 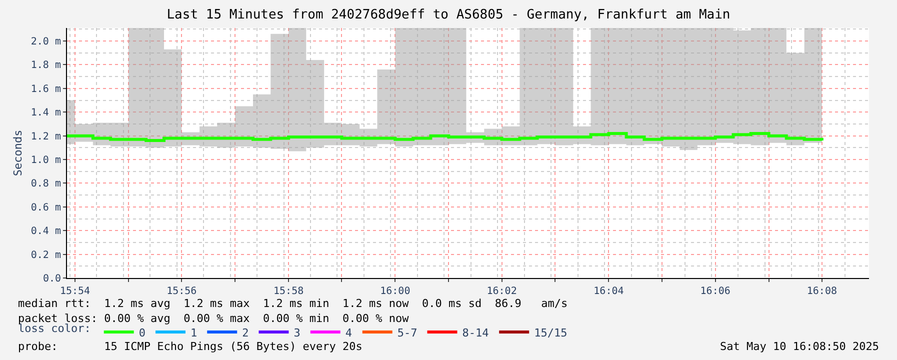 What do you see at coordinates (18, 153) in the screenshot?
I see `y-axis-title: Seconds` at bounding box center [18, 153].